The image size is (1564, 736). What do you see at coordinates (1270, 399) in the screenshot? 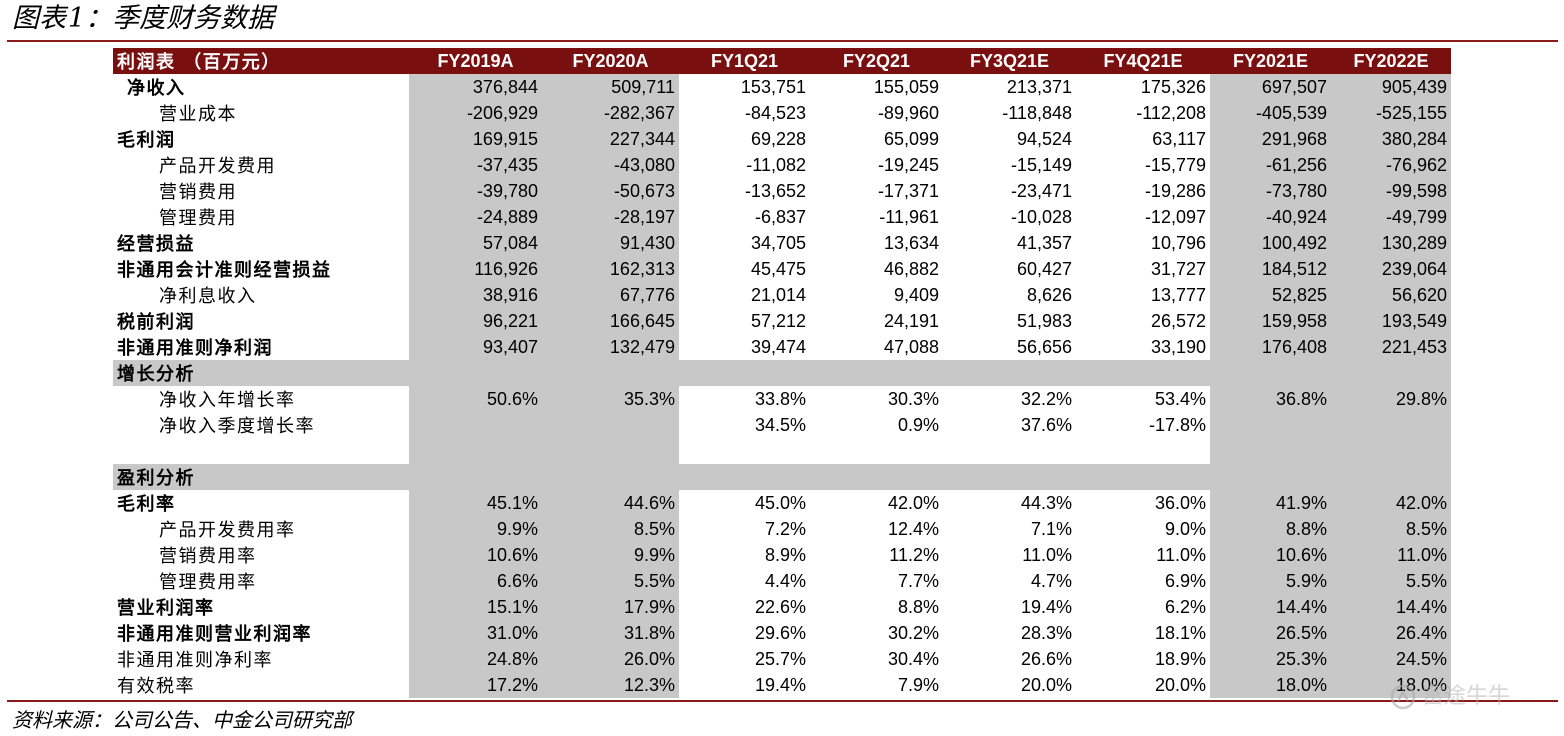
I see `value-cell: 36.8%` at bounding box center [1270, 399].